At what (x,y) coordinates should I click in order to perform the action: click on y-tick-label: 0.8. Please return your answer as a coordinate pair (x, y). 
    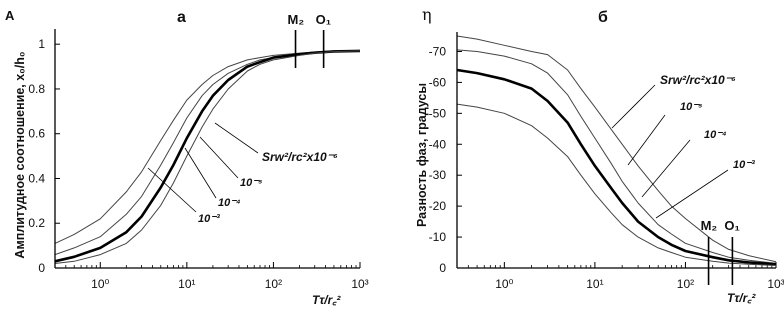
    Looking at the image, I should click on (36, 89).